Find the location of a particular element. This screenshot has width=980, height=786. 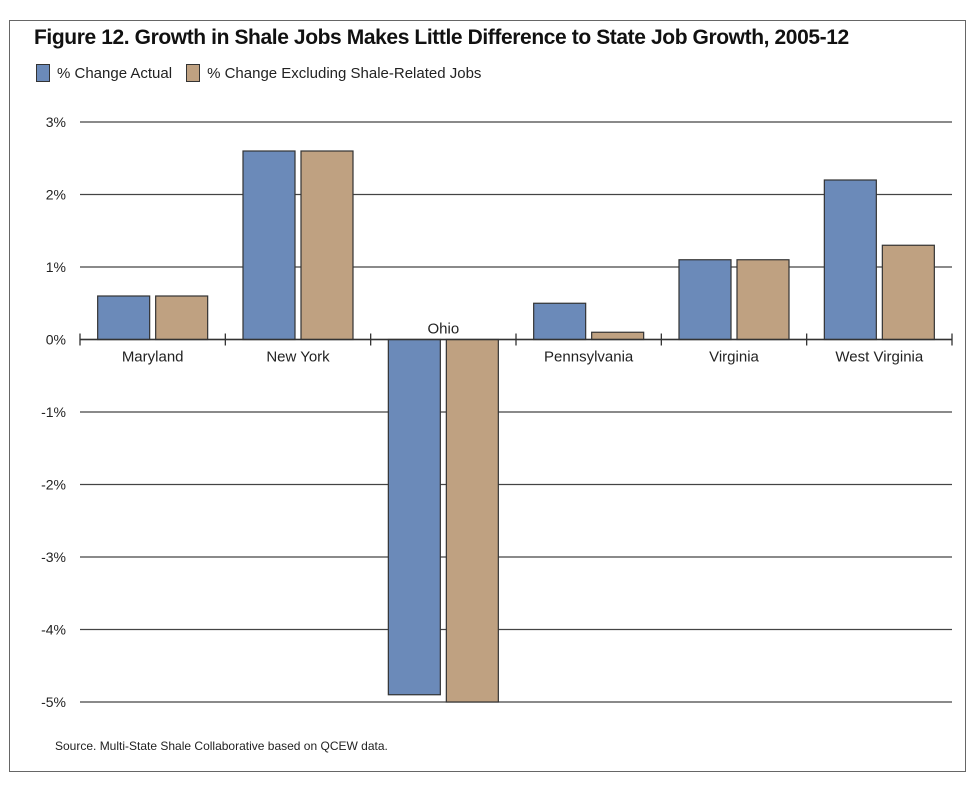

bar-actual-west-virginia is located at coordinates (850, 260).